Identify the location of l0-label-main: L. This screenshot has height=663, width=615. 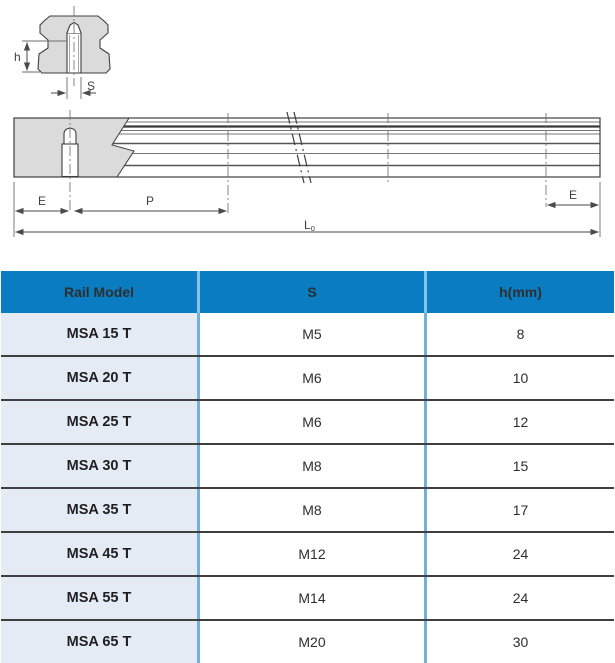
(307, 225).